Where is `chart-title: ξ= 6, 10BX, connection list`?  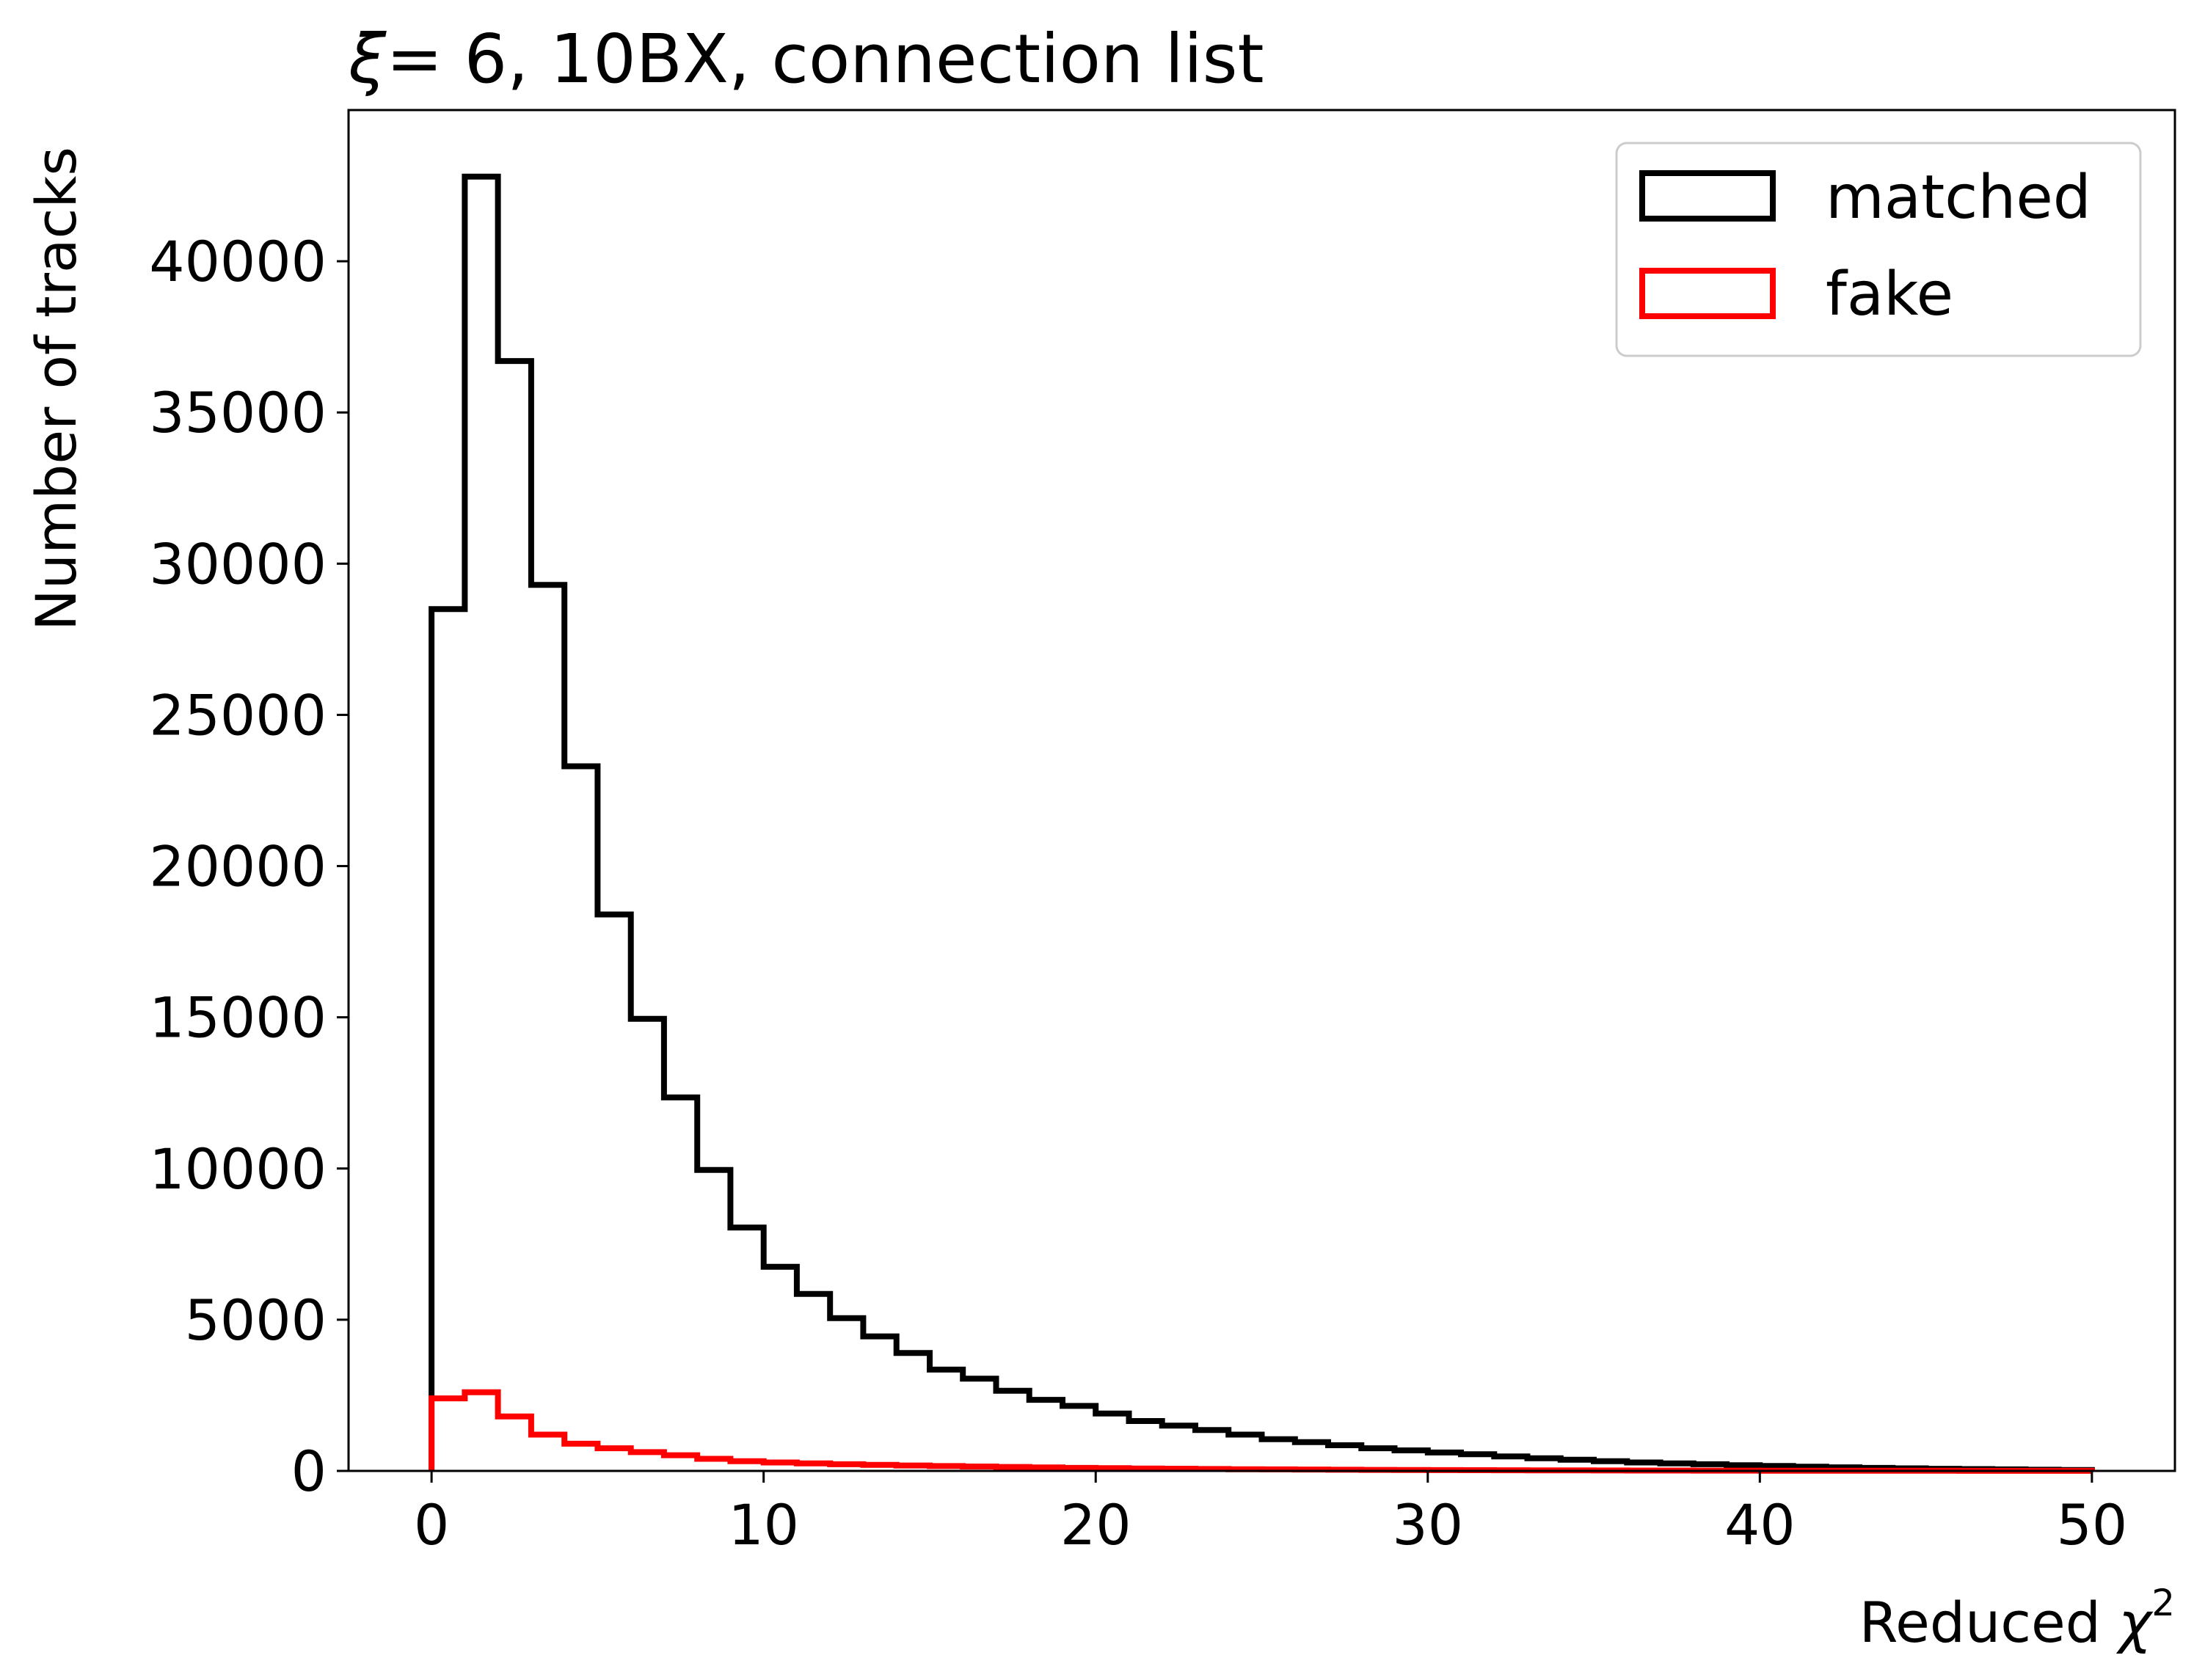 chart-title: ξ= 6, 10BX, connection list is located at coordinates (806, 59).